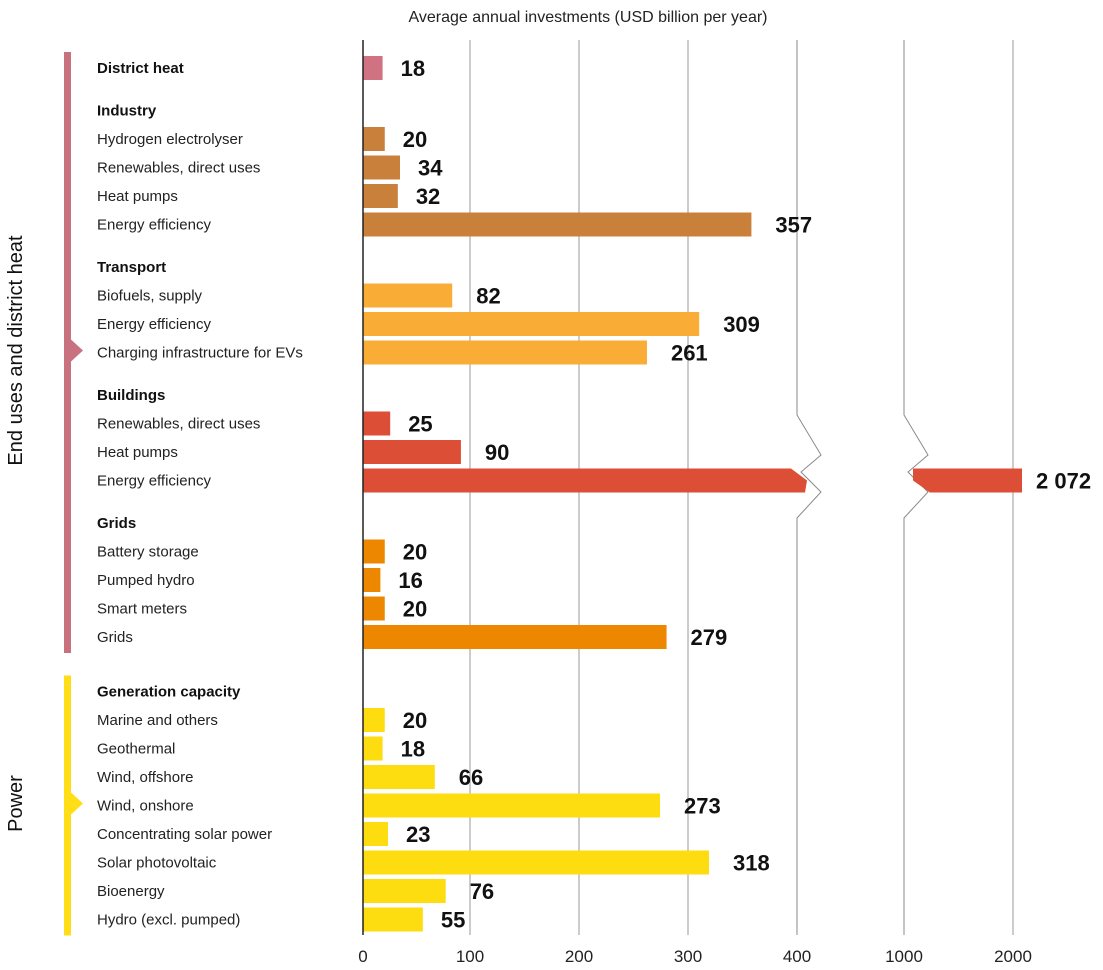 The height and width of the screenshot is (970, 1103). Describe the element at coordinates (157, 863) in the screenshot. I see `category-label: Solar photovoltaic` at that location.